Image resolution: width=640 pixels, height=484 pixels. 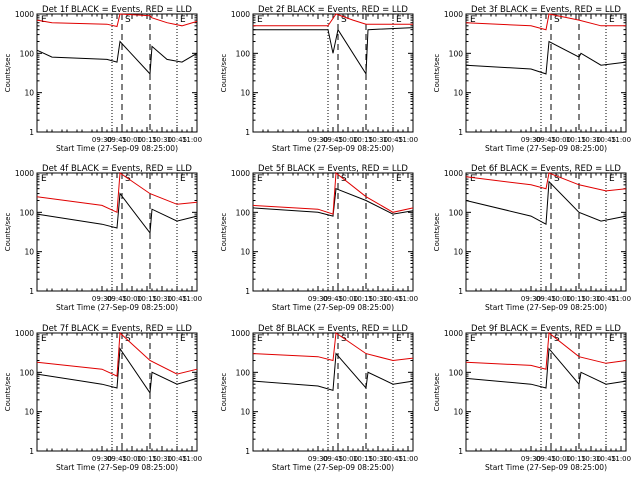 I want to click on panel-title: Det 7f BLACK = Events, RED = LLD, so click(x=117, y=329).